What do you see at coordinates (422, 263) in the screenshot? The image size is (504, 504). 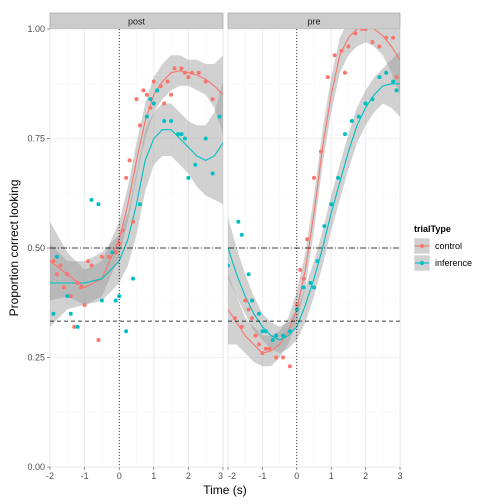 I see `legend-key-point-inference` at bounding box center [422, 263].